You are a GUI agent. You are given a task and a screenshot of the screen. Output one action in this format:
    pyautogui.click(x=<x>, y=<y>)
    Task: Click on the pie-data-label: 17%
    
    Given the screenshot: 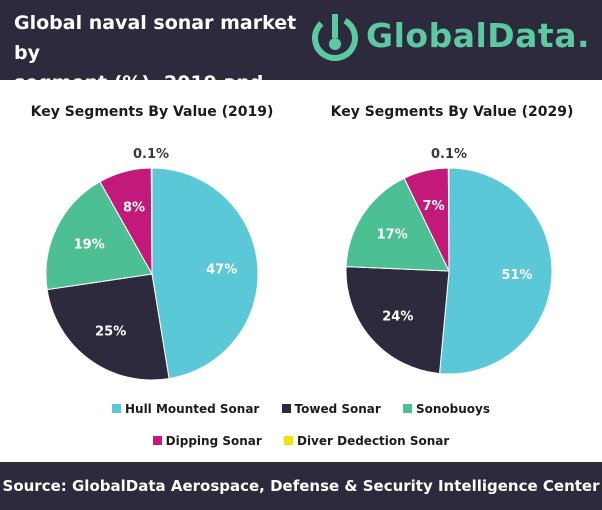 What is the action you would take?
    pyautogui.click(x=392, y=235)
    